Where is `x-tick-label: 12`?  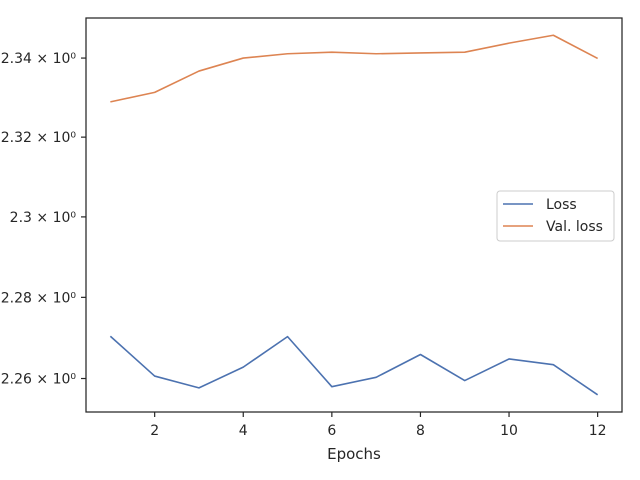 x-tick-label: 12 is located at coordinates (598, 431).